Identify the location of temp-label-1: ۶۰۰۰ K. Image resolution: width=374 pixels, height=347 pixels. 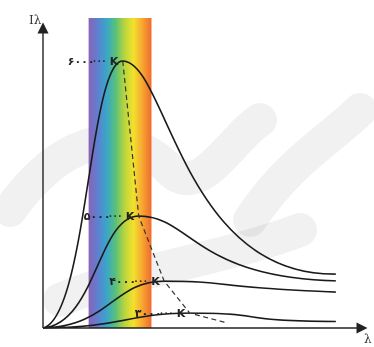
(93, 61).